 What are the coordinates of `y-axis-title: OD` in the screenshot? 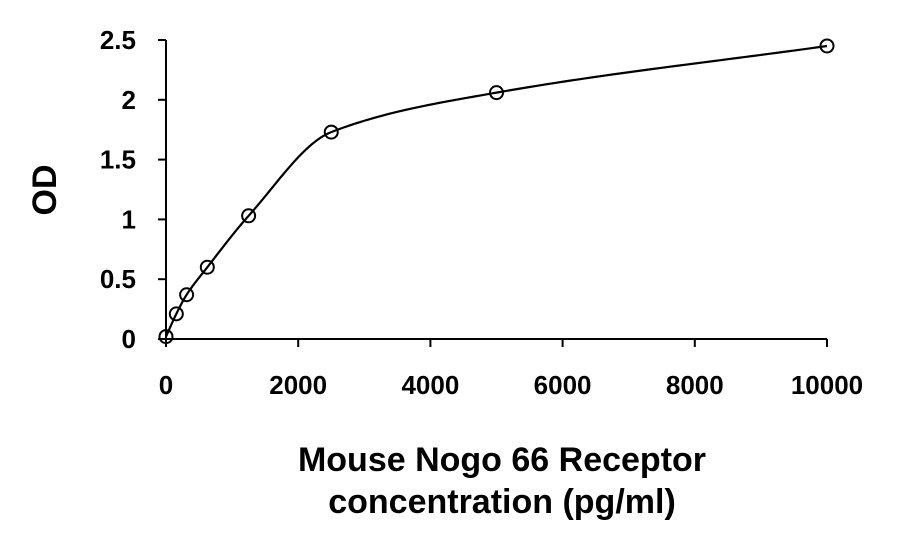 It's located at (45, 190).